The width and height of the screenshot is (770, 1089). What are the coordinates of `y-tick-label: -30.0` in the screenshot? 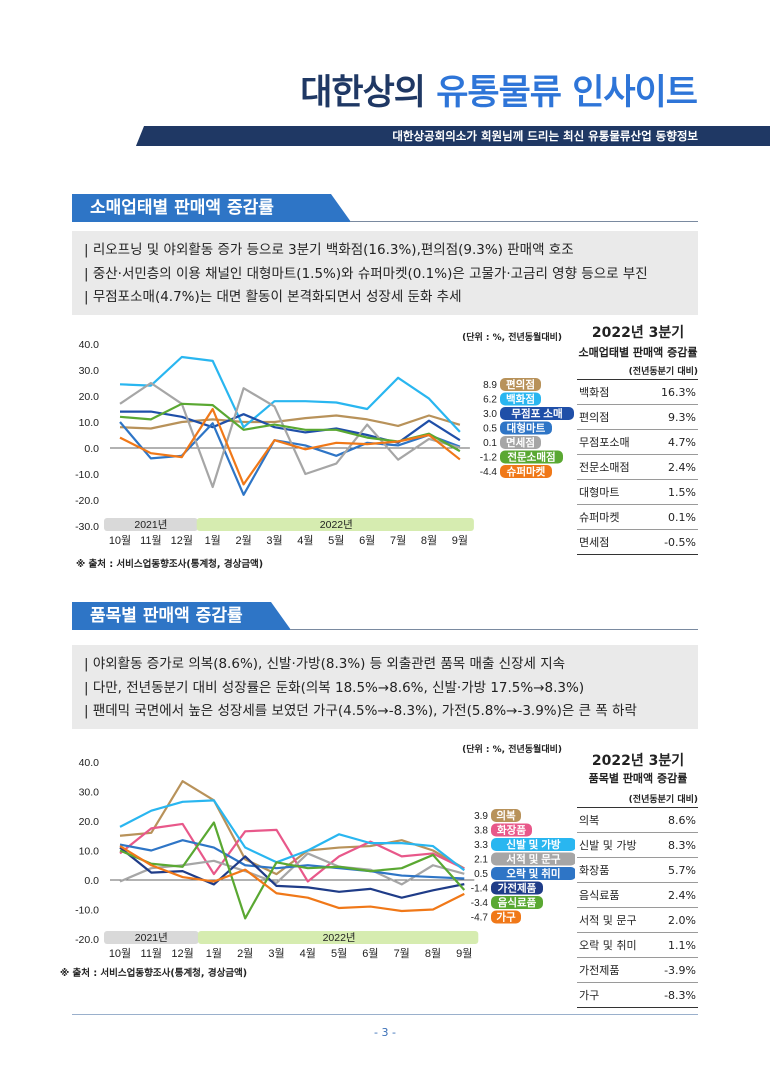 It's located at (87, 527).